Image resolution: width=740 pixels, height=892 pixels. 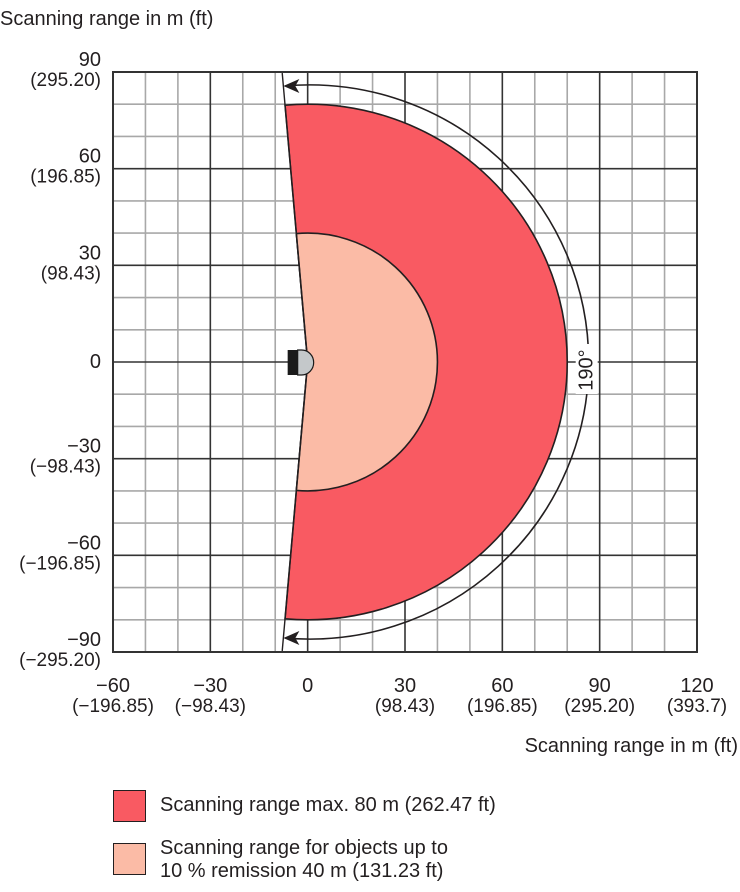 What do you see at coordinates (697, 706) in the screenshot?
I see `x-tick-sublabel: (393.7)` at bounding box center [697, 706].